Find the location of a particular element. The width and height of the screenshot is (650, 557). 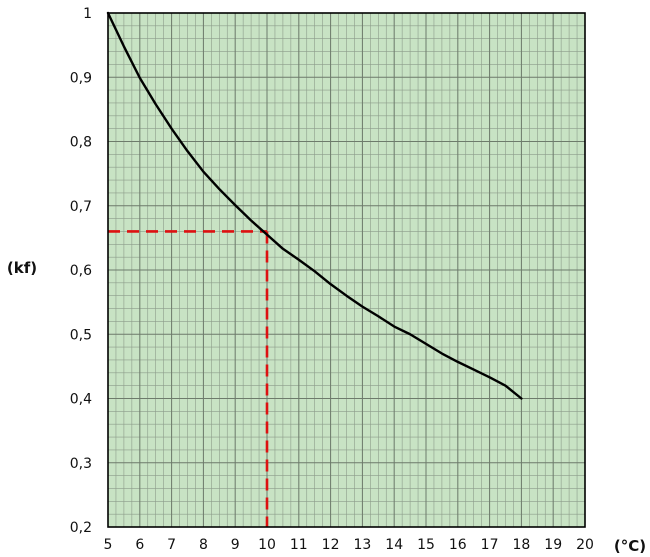

y-tick-label: 0,2 is located at coordinates (81, 528).